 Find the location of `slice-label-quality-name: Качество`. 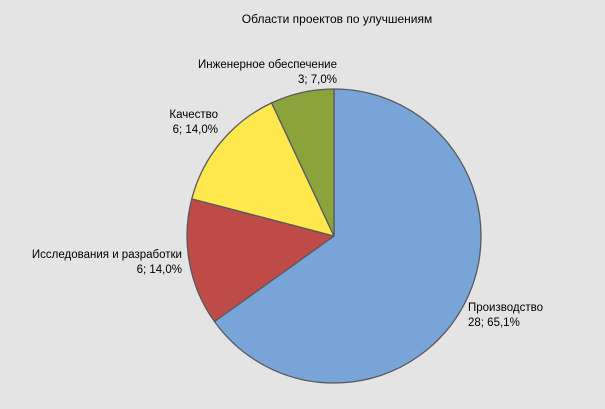

slice-label-quality-name: Качество is located at coordinates (193, 115).